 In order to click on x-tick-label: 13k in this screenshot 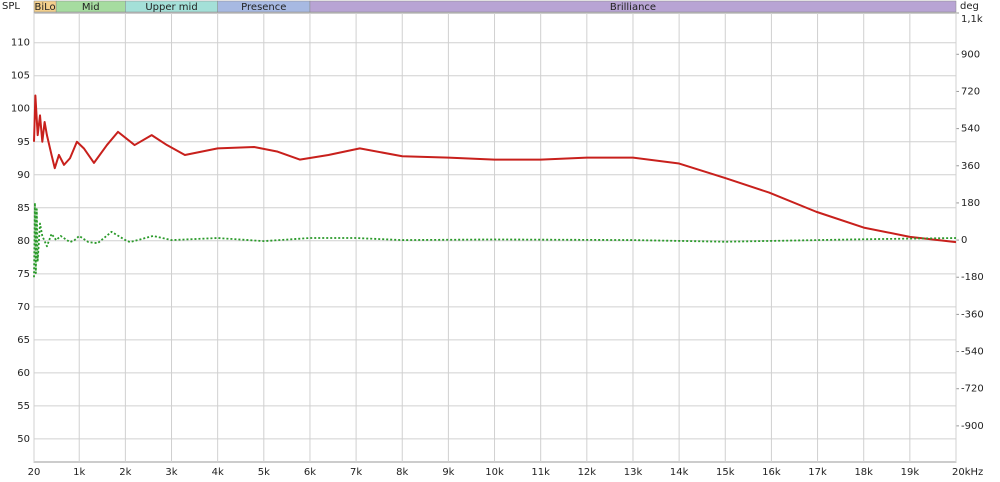, I will do `click(633, 472)`.